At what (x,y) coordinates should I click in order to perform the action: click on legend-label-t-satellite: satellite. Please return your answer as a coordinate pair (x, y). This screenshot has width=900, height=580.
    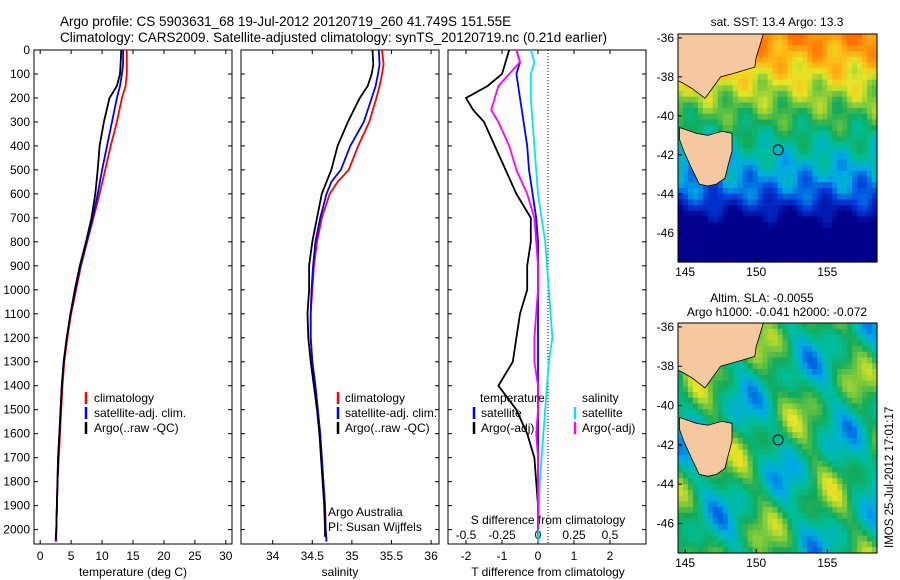
    Looking at the image, I should click on (501, 413).